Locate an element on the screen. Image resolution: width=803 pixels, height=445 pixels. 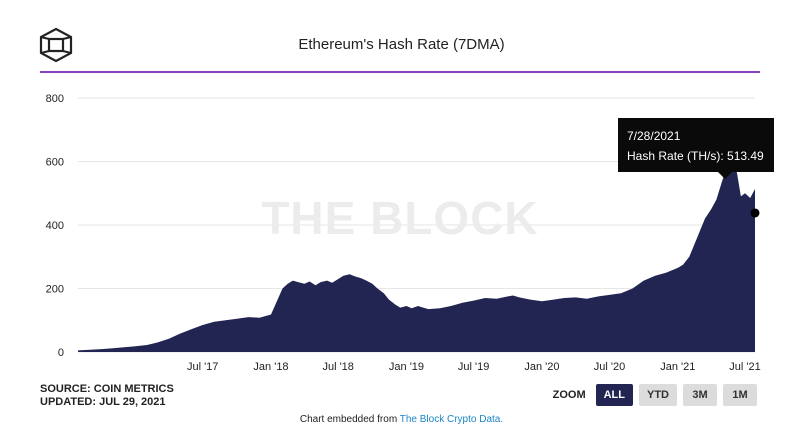
y-axis-ticks: 0 200 400 600 800 is located at coordinates (55, 226).